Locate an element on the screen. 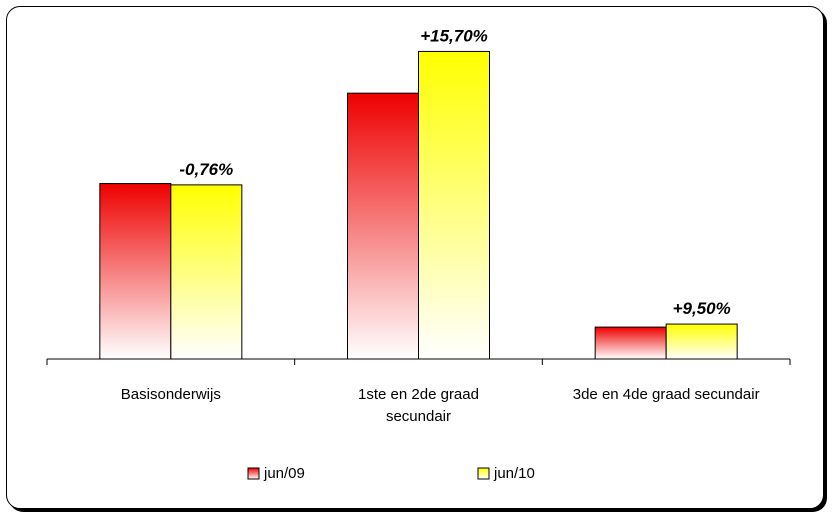 Image resolution: width=832 pixels, height=515 pixels. category-label: secundair is located at coordinates (418, 416).